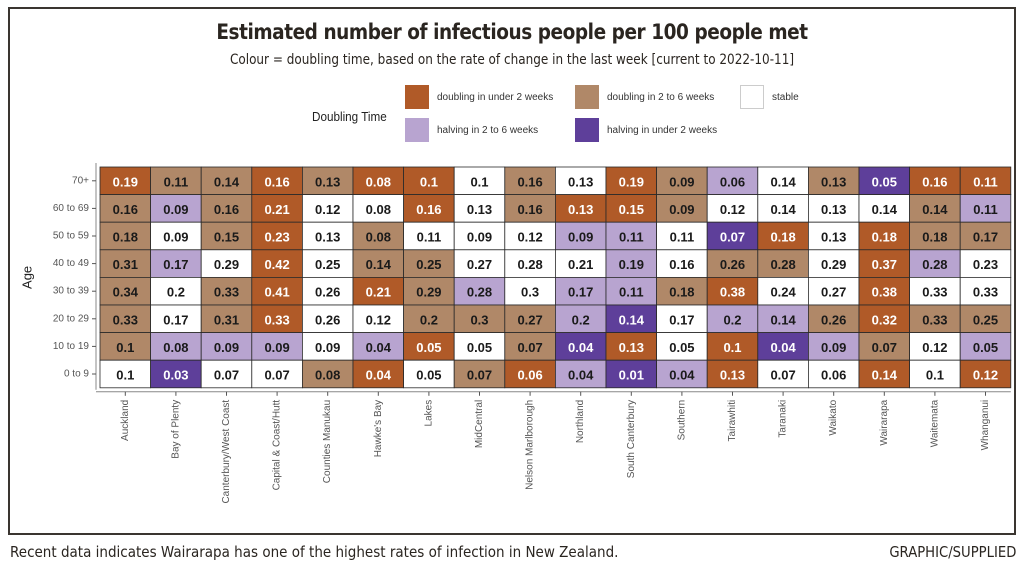  Describe the element at coordinates (529, 347) in the screenshot. I see `cell-value-label: 0.07` at that location.